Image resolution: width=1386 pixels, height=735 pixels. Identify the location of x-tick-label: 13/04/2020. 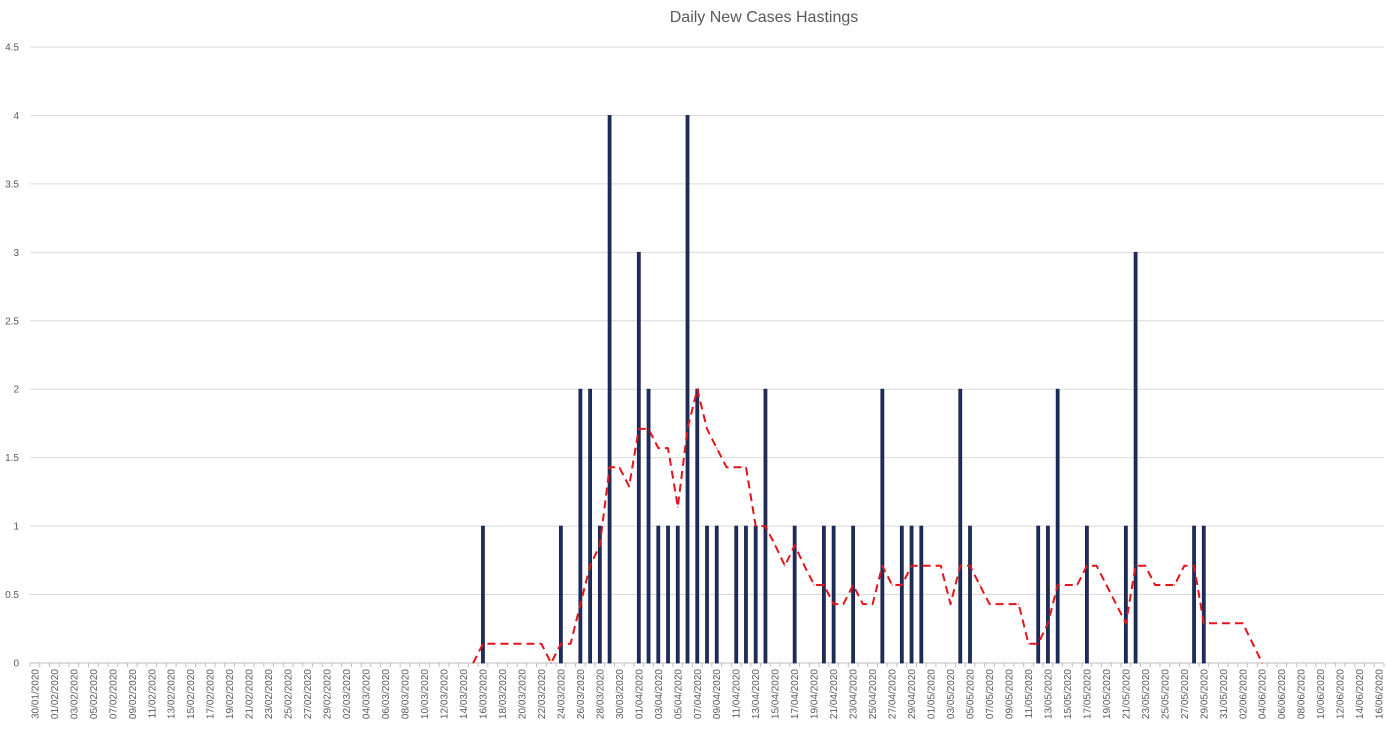
(756, 694).